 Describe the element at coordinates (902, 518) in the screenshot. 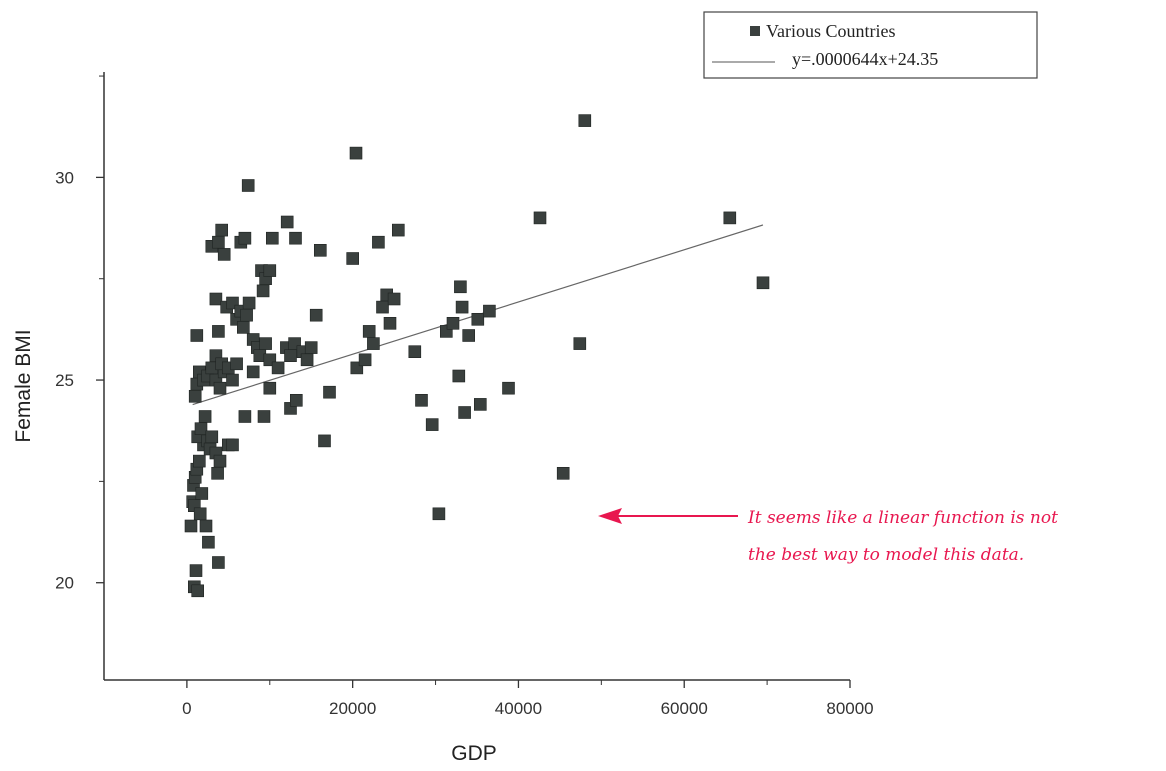

I see `annotation-line-1: It seems like a linear function is not` at that location.